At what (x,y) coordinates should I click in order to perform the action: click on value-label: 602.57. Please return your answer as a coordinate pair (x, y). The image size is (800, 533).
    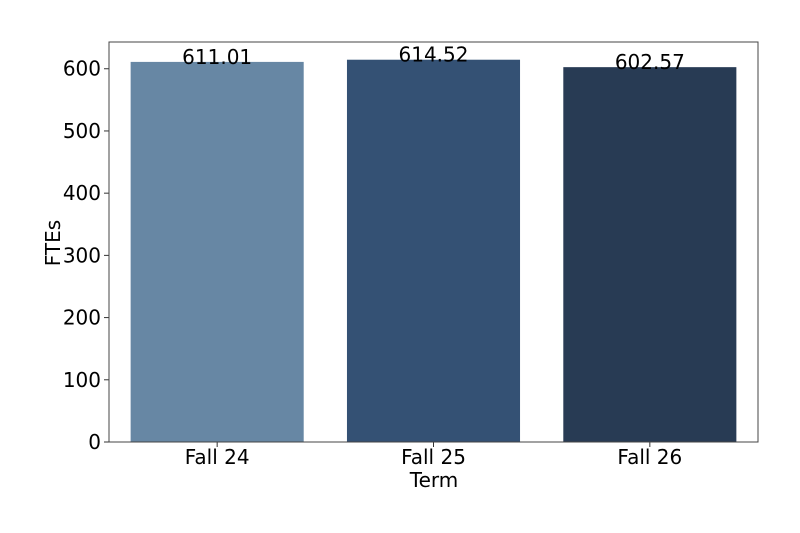
    Looking at the image, I should click on (650, 62).